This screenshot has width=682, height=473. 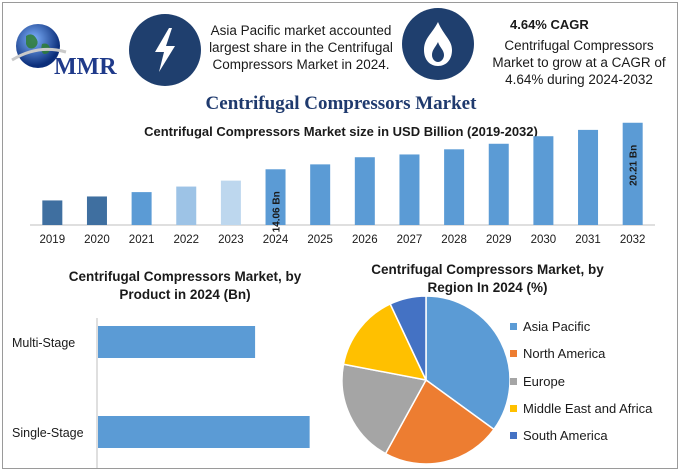 What do you see at coordinates (96, 210) in the screenshot?
I see `bar-2020` at bounding box center [96, 210].